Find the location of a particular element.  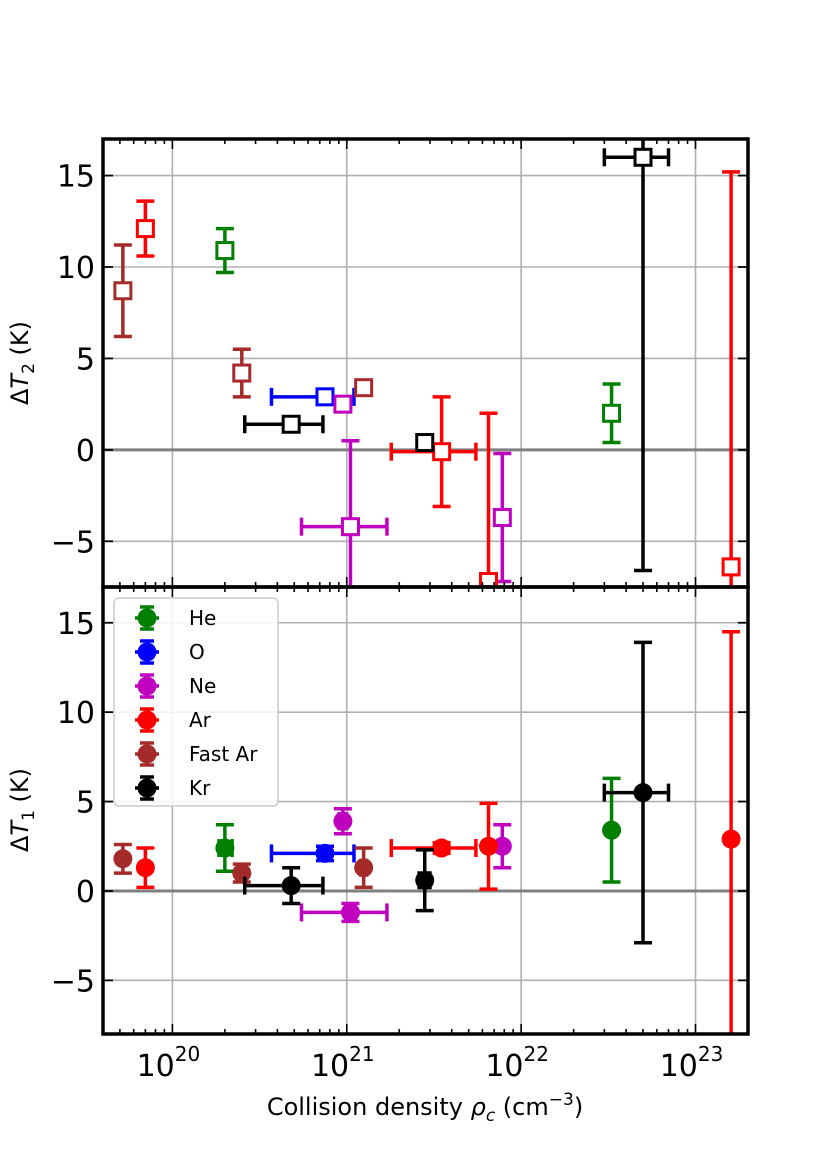

top-y-tick-label: 0 is located at coordinates (85, 451).